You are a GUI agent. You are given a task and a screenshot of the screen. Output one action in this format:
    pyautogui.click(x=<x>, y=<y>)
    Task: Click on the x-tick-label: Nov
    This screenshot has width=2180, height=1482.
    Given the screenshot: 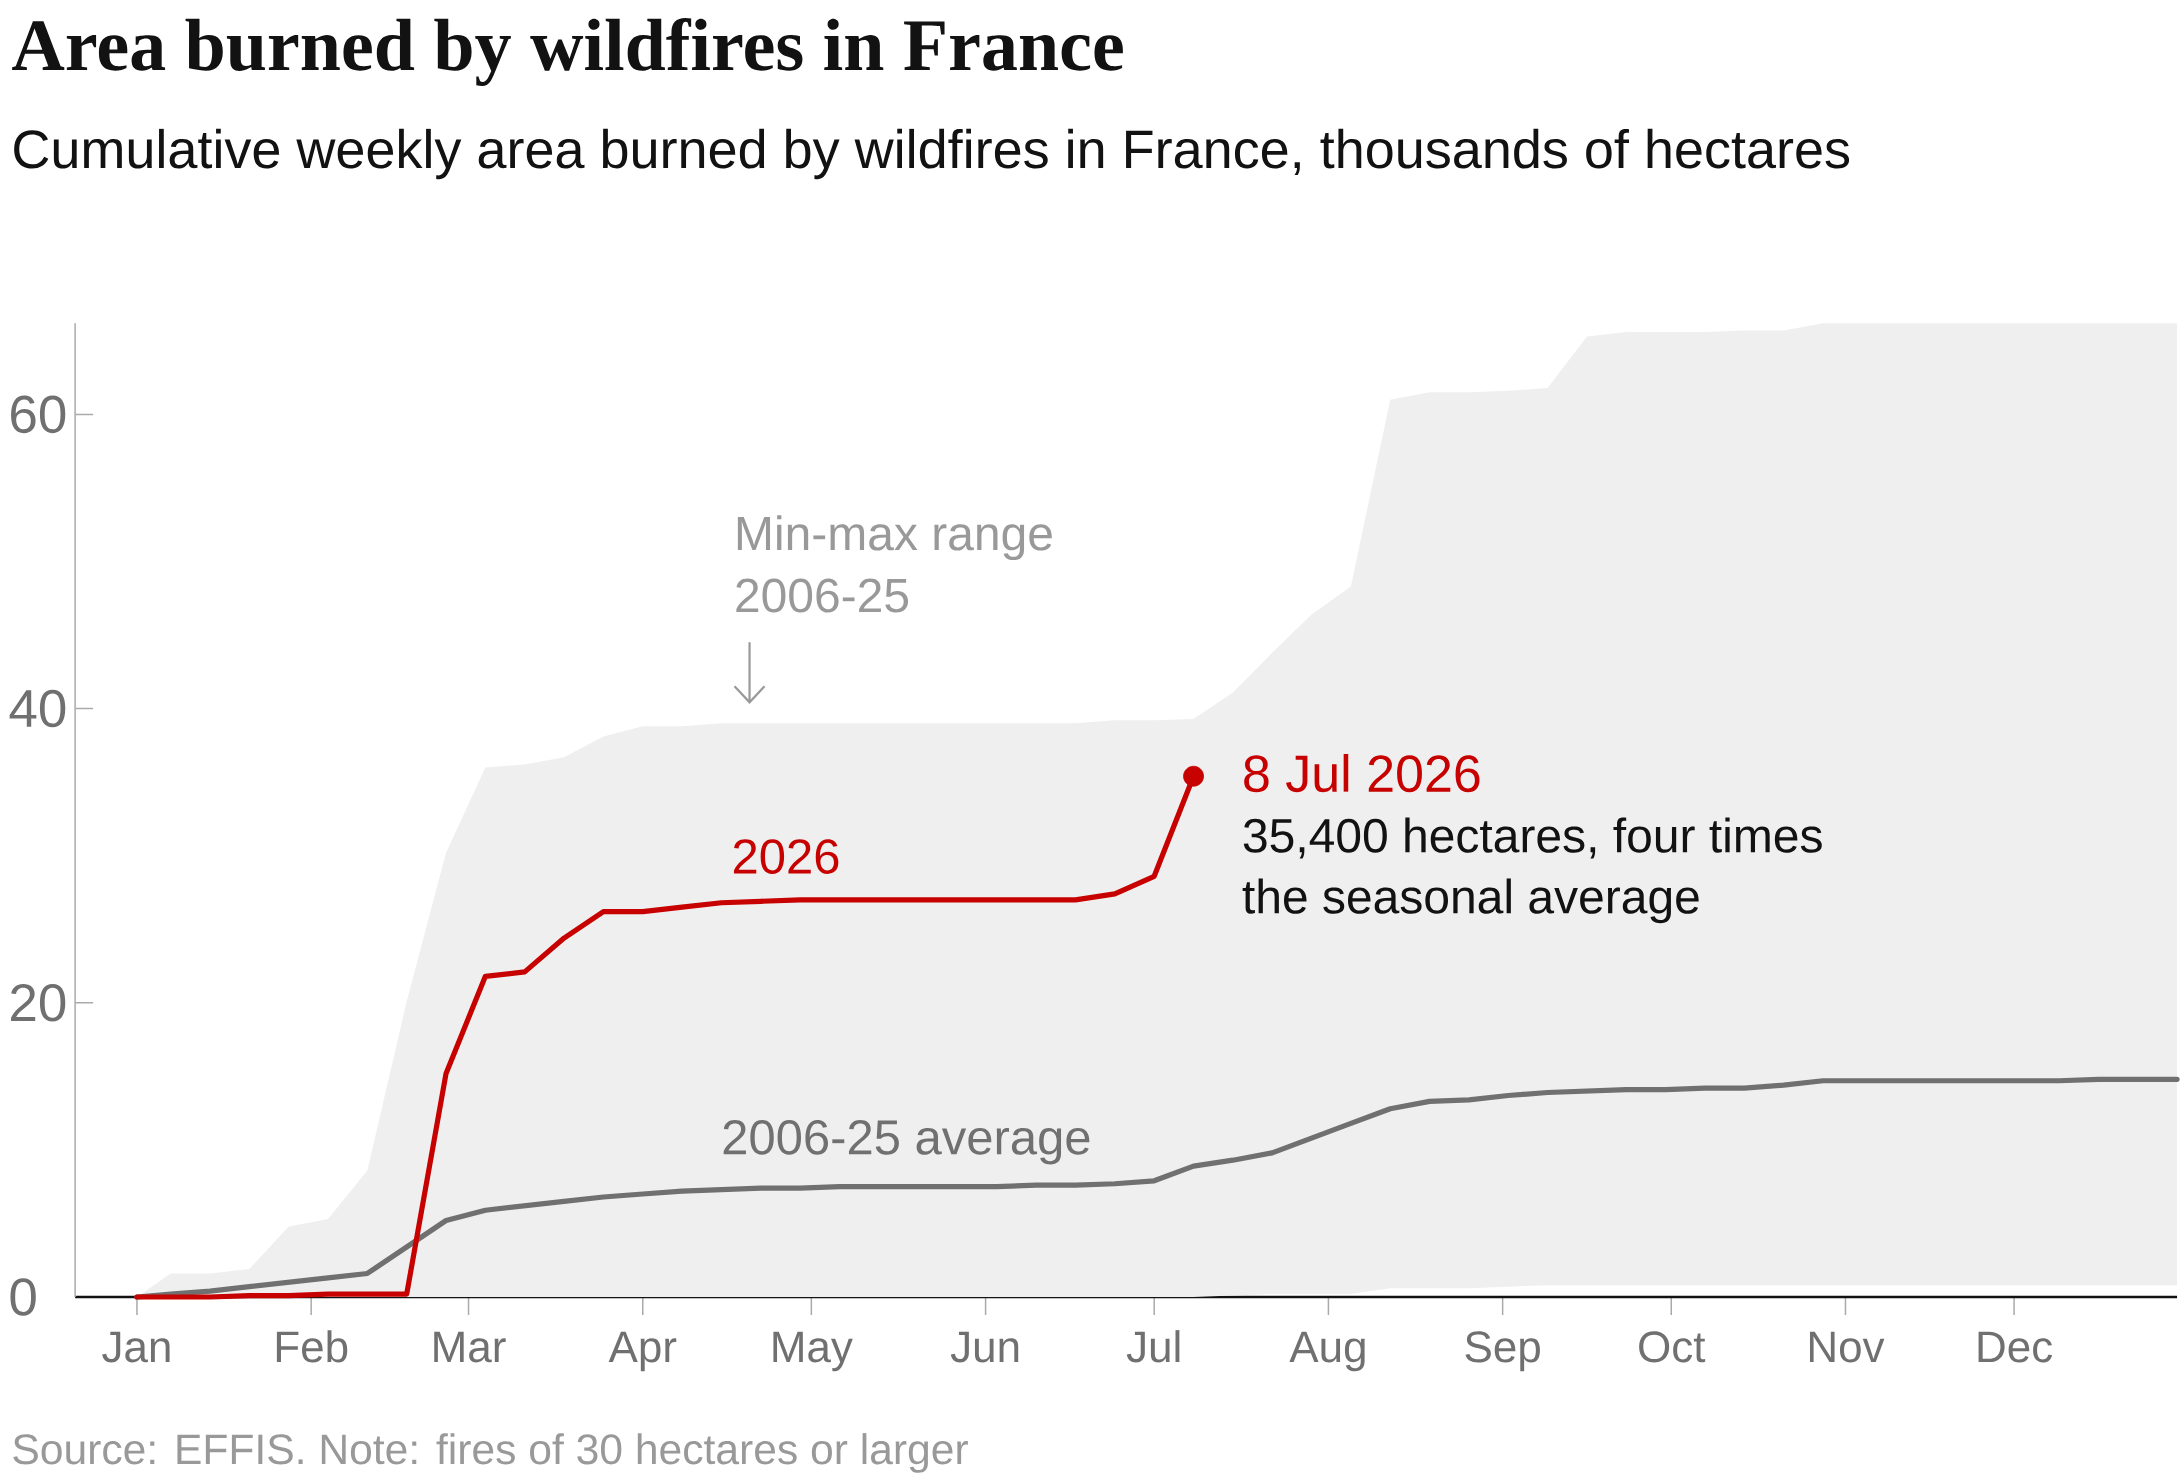 What is the action you would take?
    pyautogui.click(x=1847, y=1347)
    